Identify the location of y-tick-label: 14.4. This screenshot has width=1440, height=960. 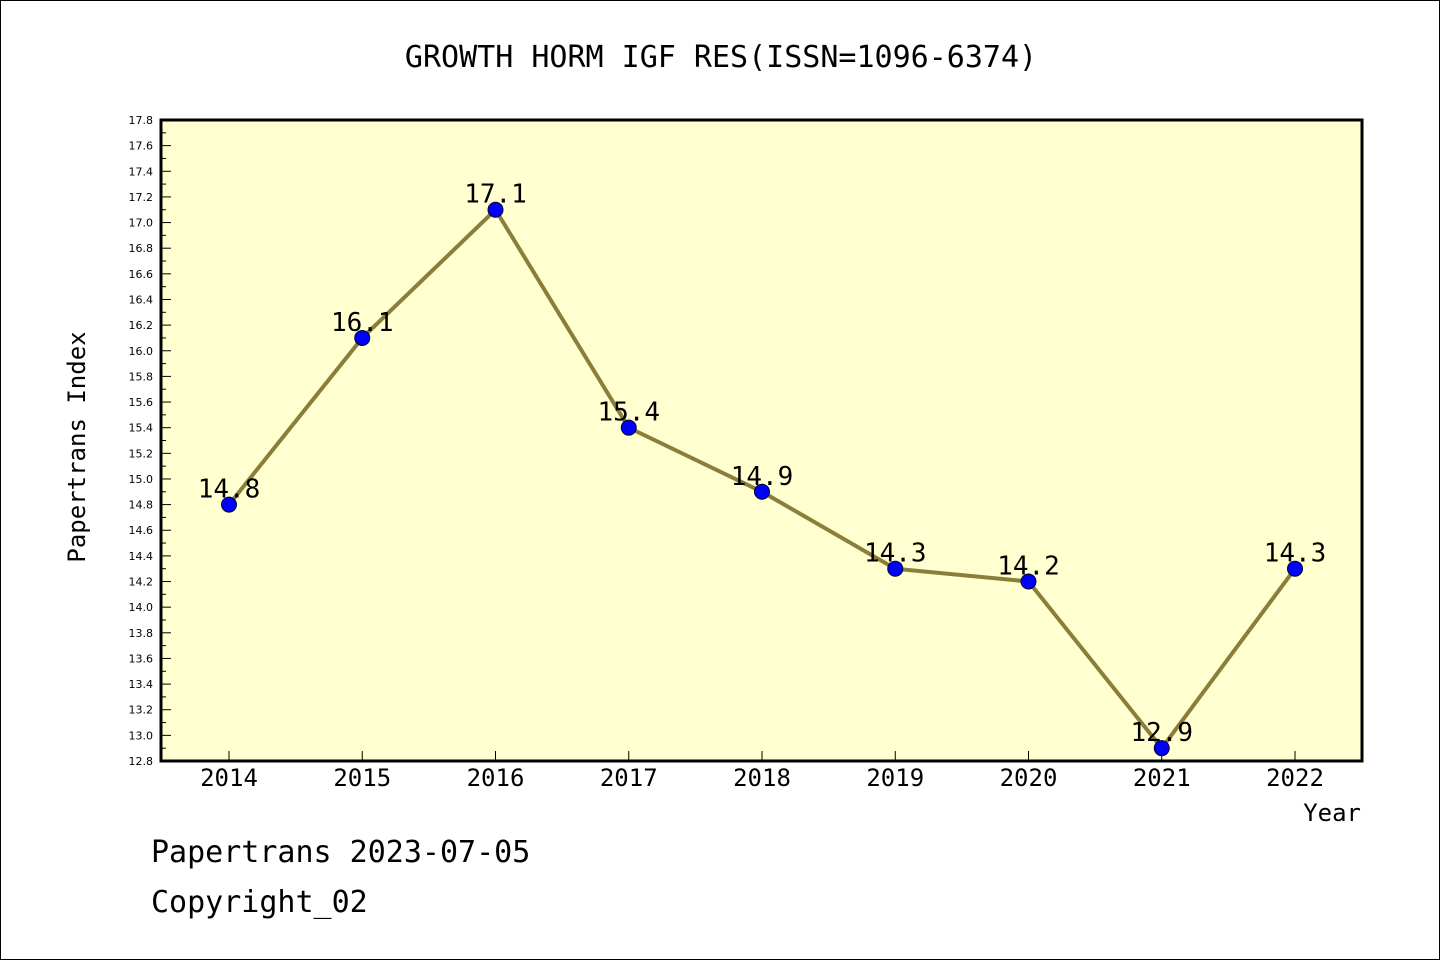
(141, 556).